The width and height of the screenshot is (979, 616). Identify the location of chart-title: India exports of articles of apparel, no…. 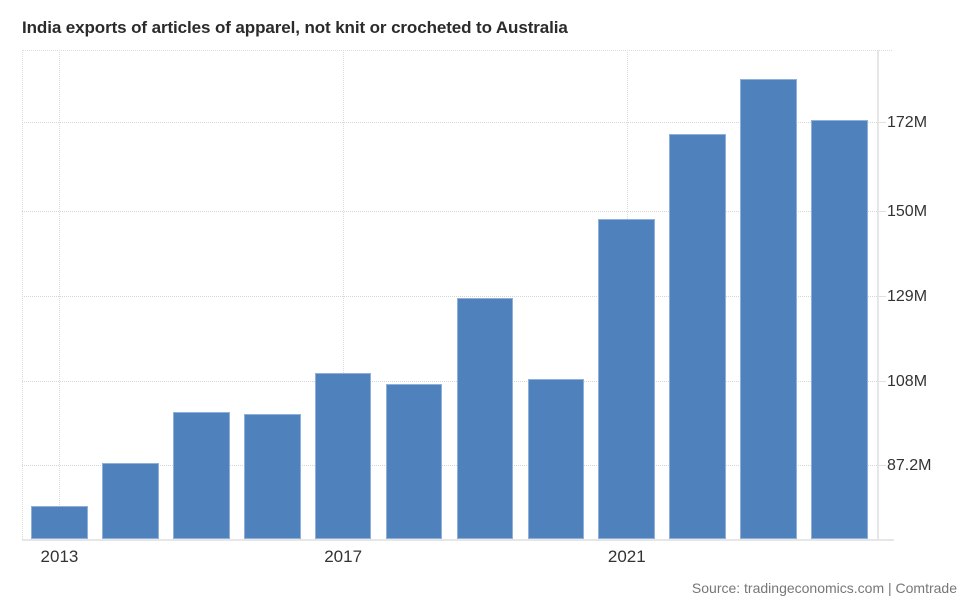
(295, 27).